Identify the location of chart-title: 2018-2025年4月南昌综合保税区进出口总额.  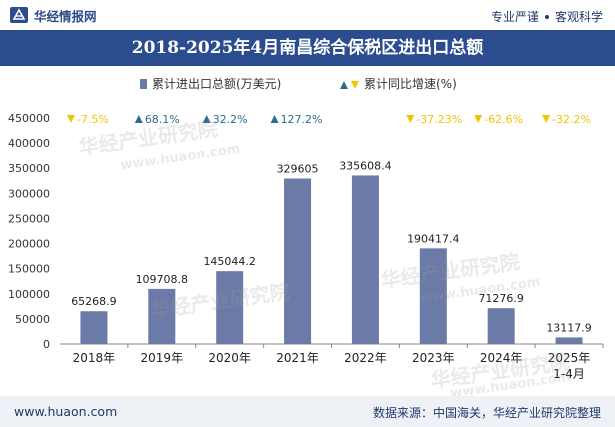
(307, 48).